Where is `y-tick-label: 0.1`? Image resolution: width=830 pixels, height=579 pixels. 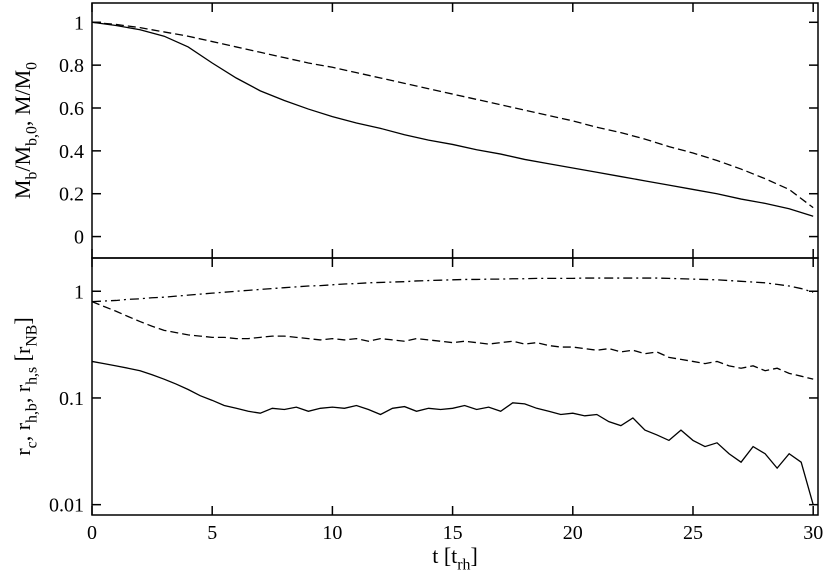
y-tick-label: 0.1 is located at coordinates (71, 399).